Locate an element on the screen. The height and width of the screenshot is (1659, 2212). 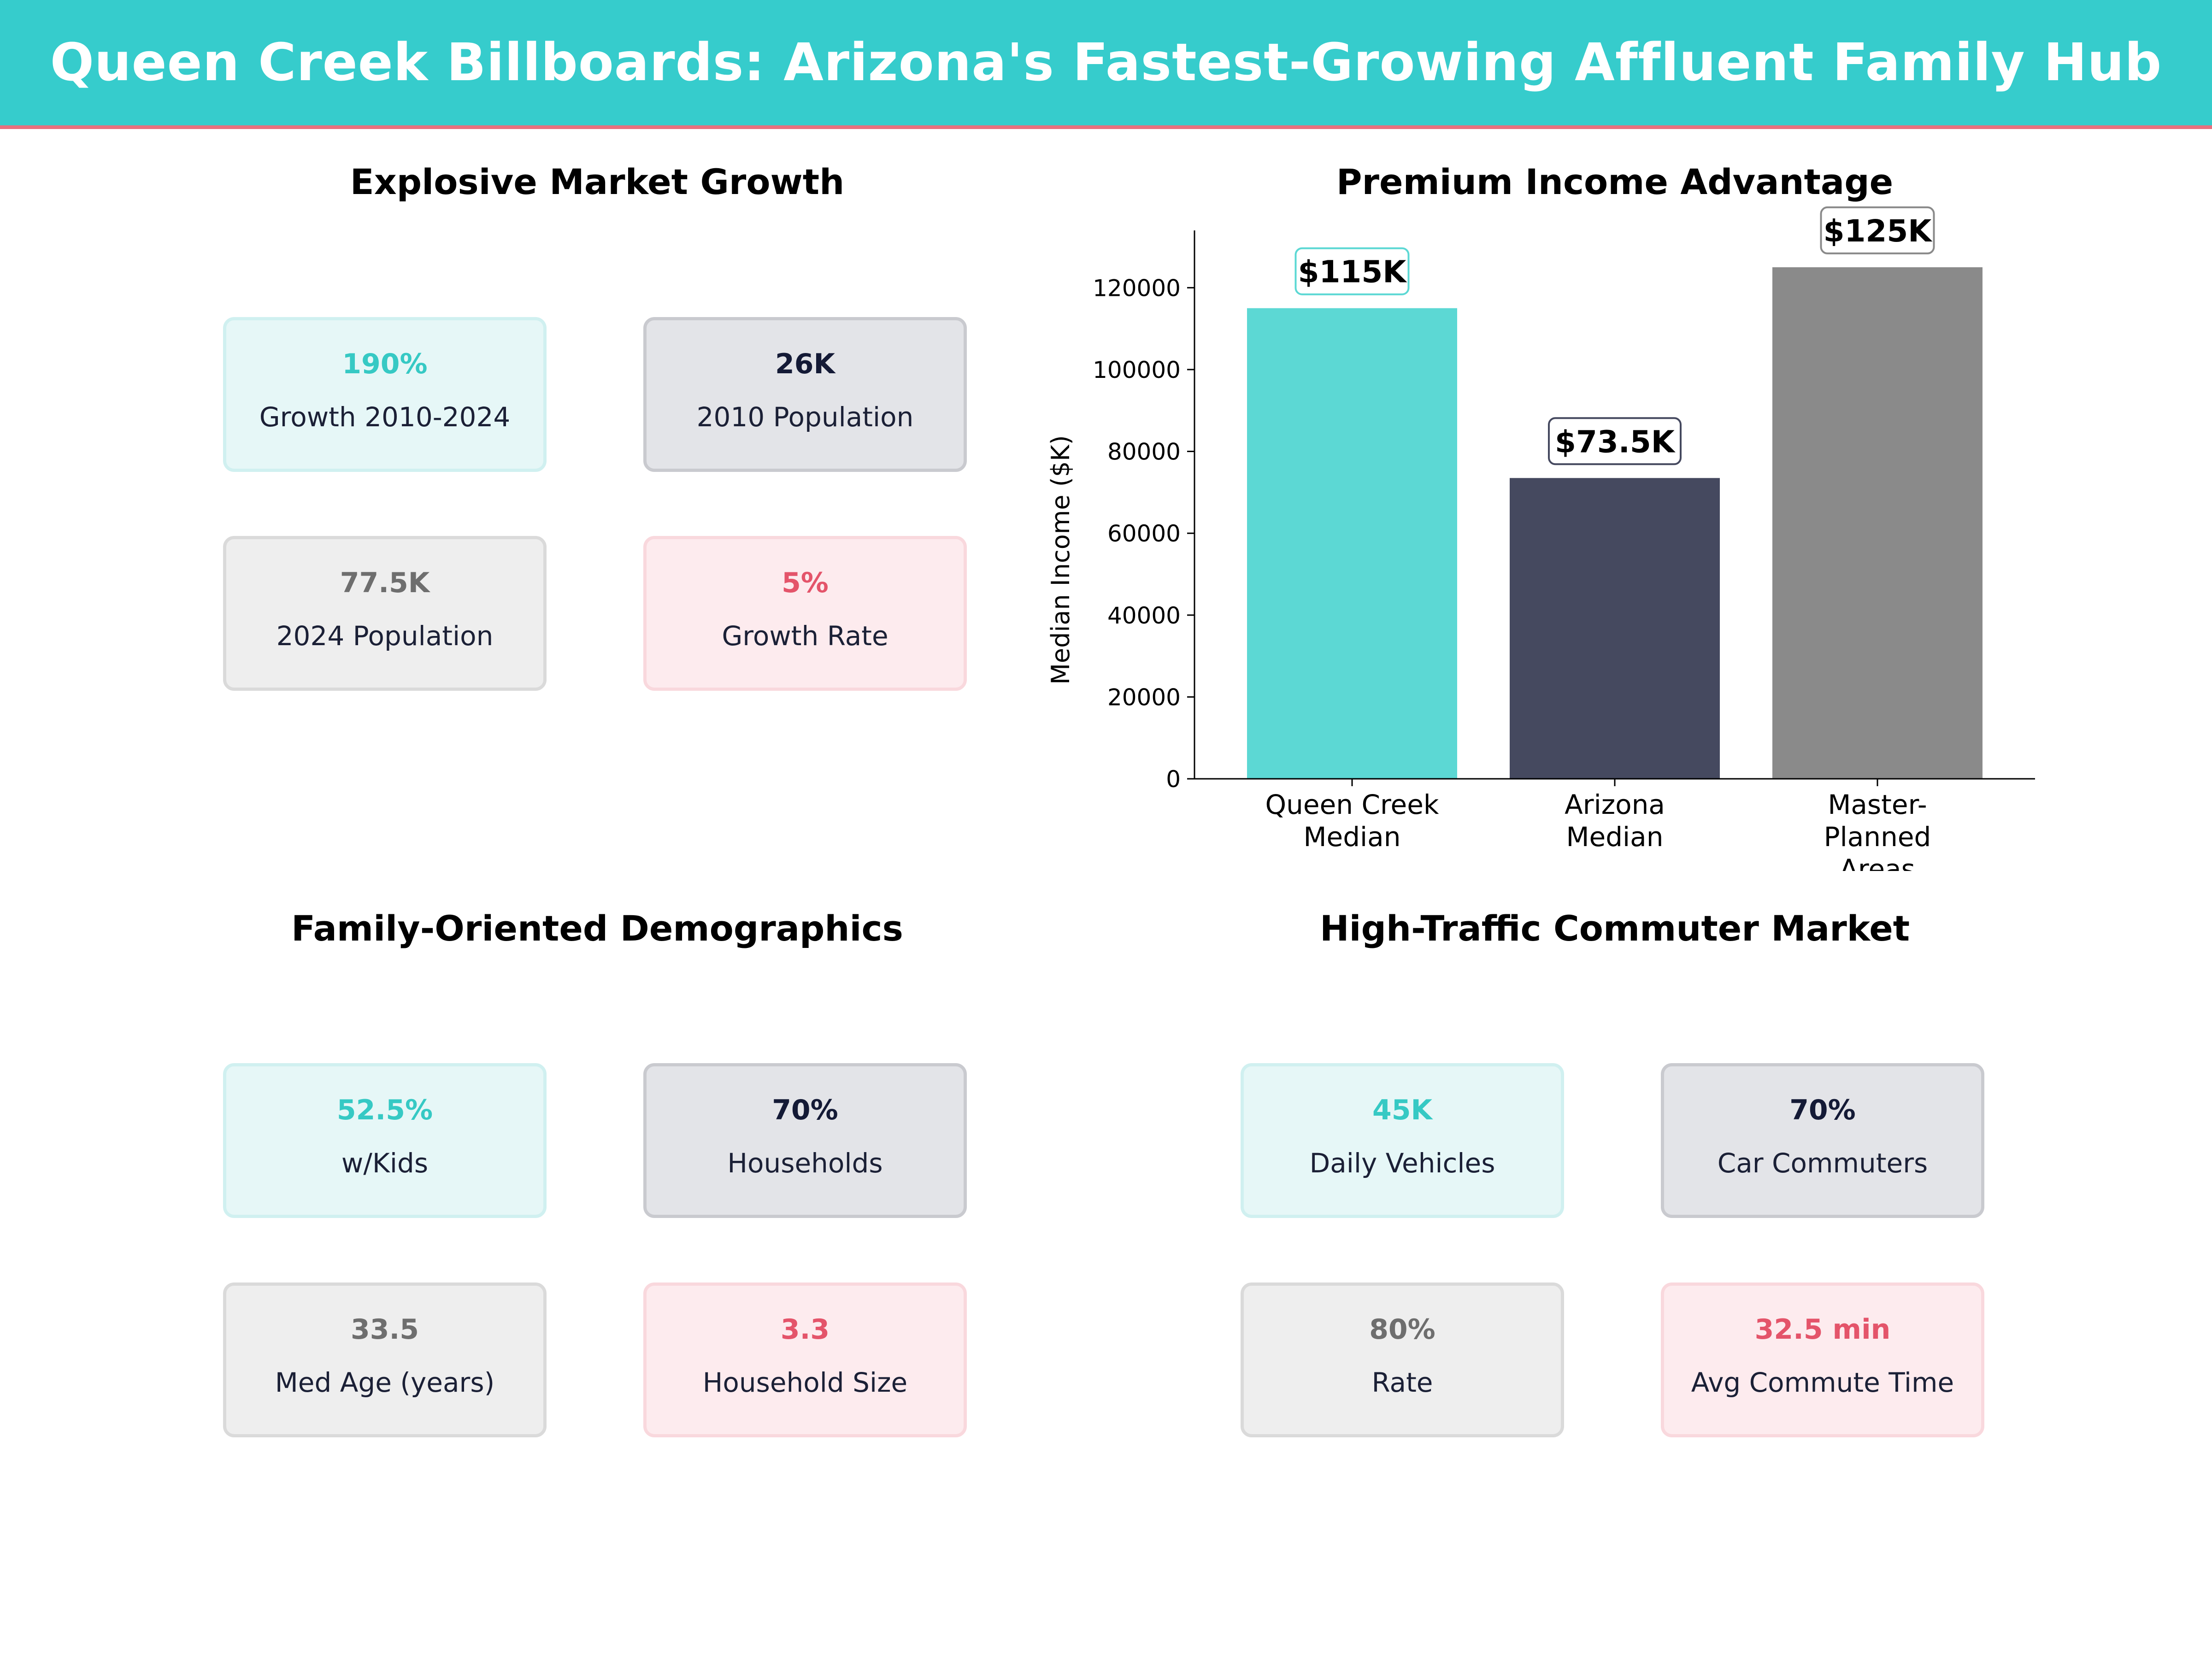
card-label: w/Kids is located at coordinates (385, 1163).